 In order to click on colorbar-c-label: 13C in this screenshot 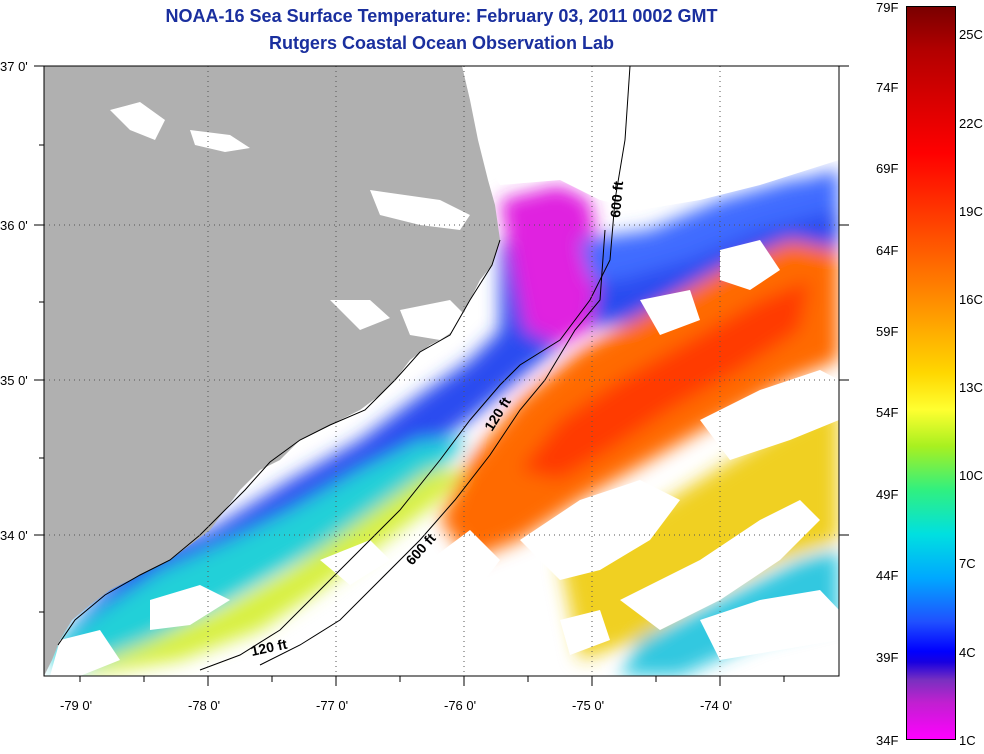, I will do `click(971, 387)`.